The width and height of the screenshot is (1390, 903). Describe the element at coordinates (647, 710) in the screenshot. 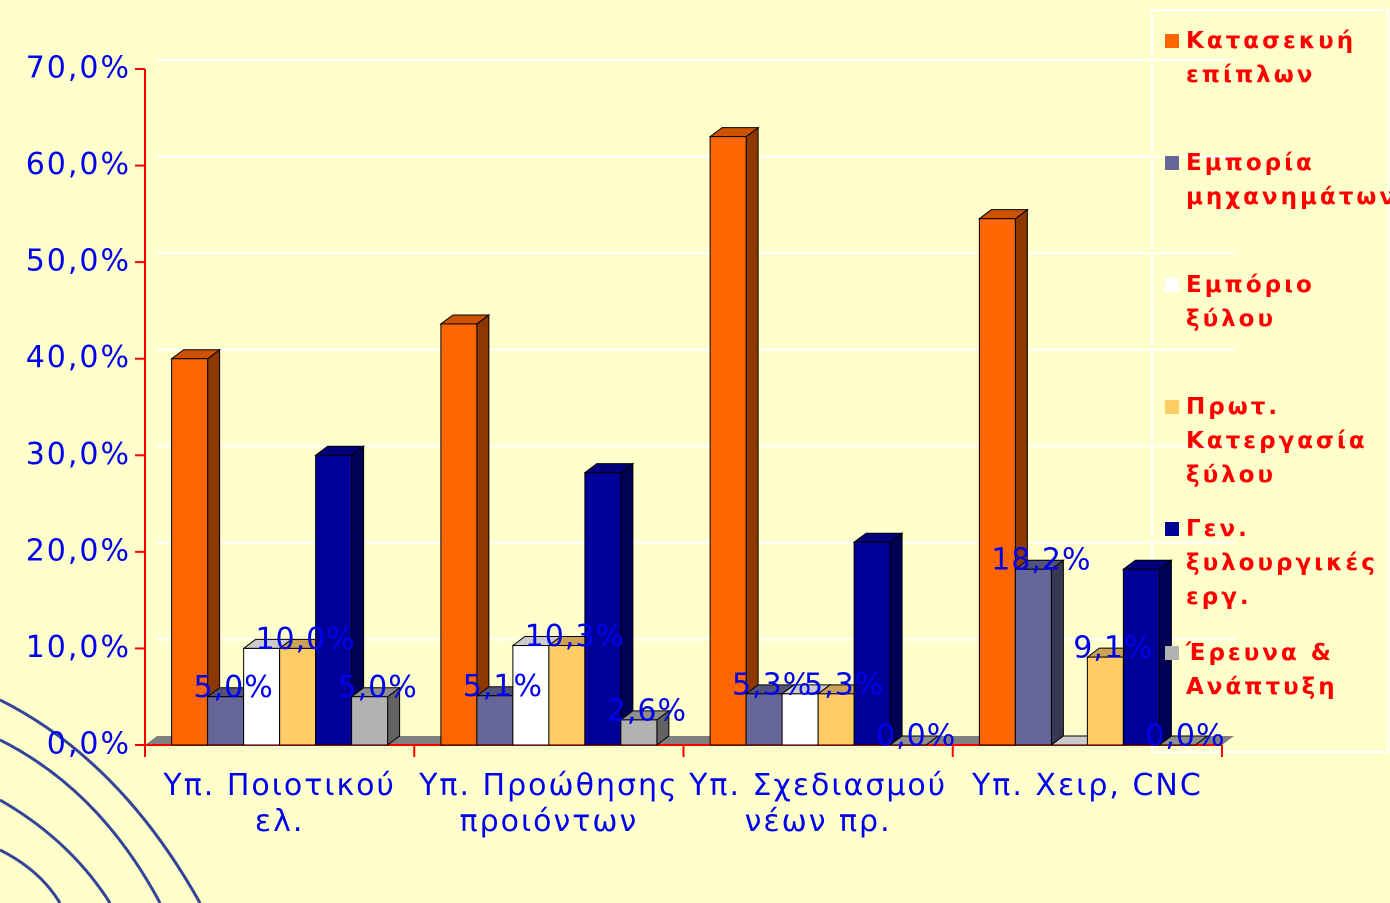

I see `value-label: 2,6%` at that location.